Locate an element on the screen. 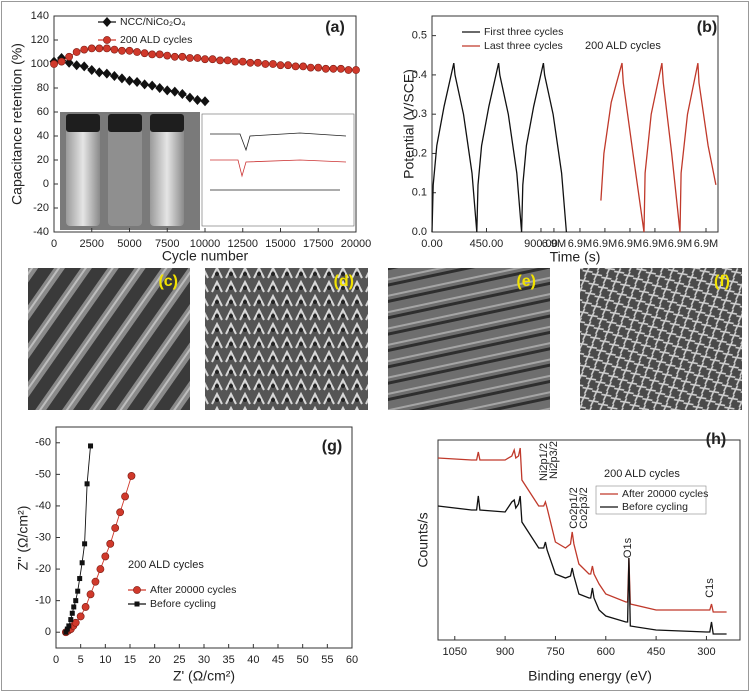 The width and height of the screenshot is (750, 697). x-tick-label: 40 is located at coordinates (253, 660).